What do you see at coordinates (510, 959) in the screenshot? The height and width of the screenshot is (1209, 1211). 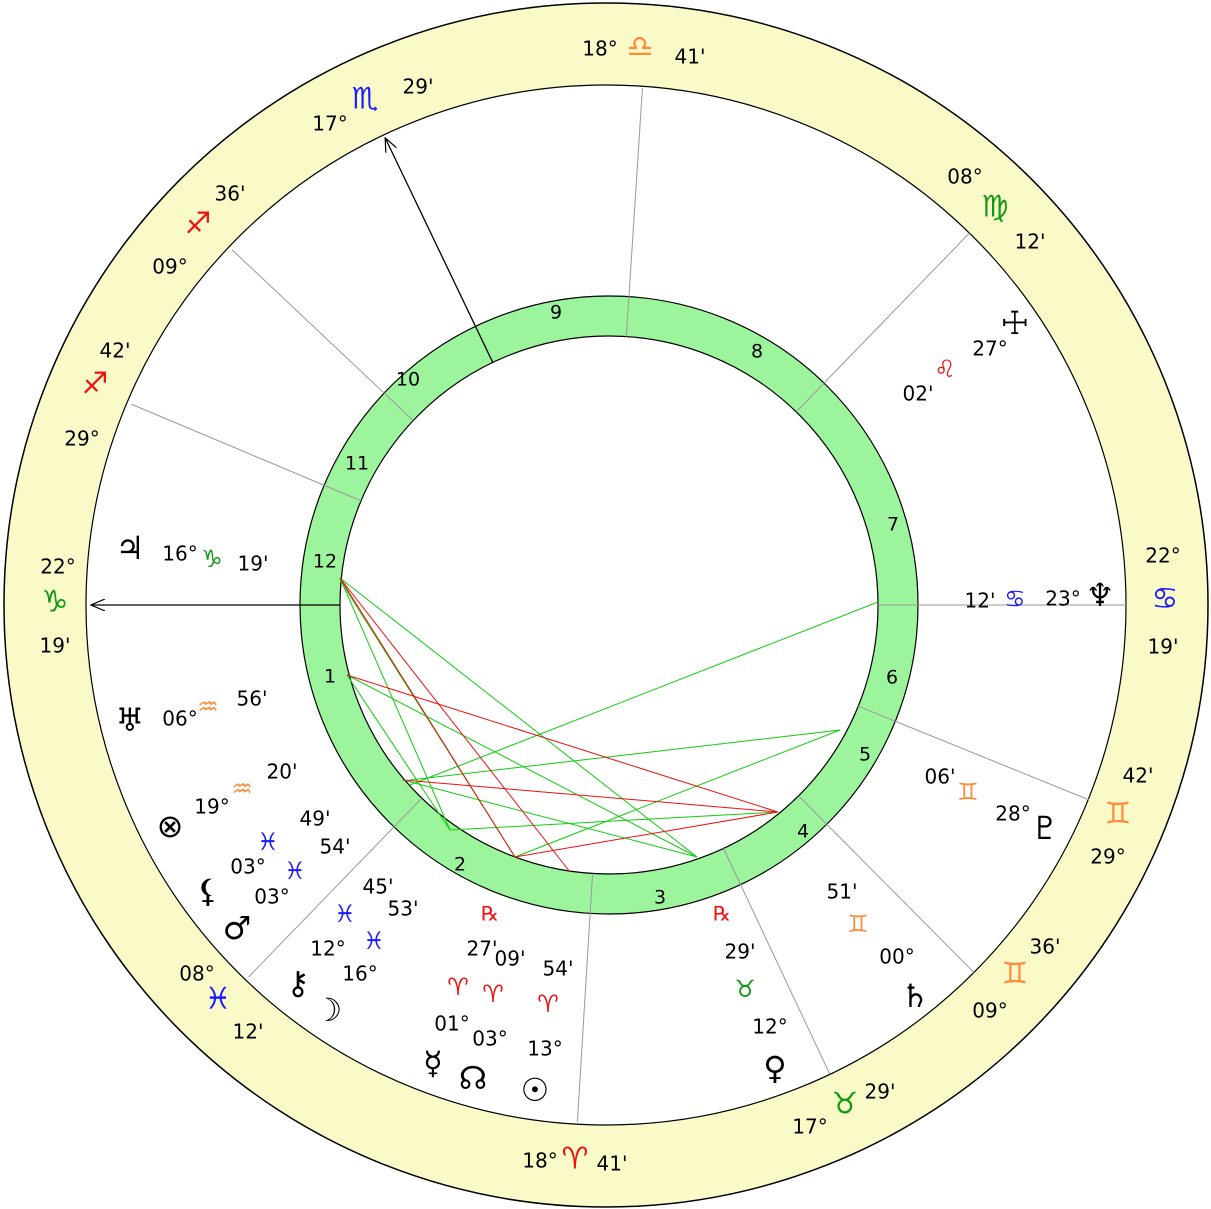 I see `planet-minutes: 09'` at bounding box center [510, 959].